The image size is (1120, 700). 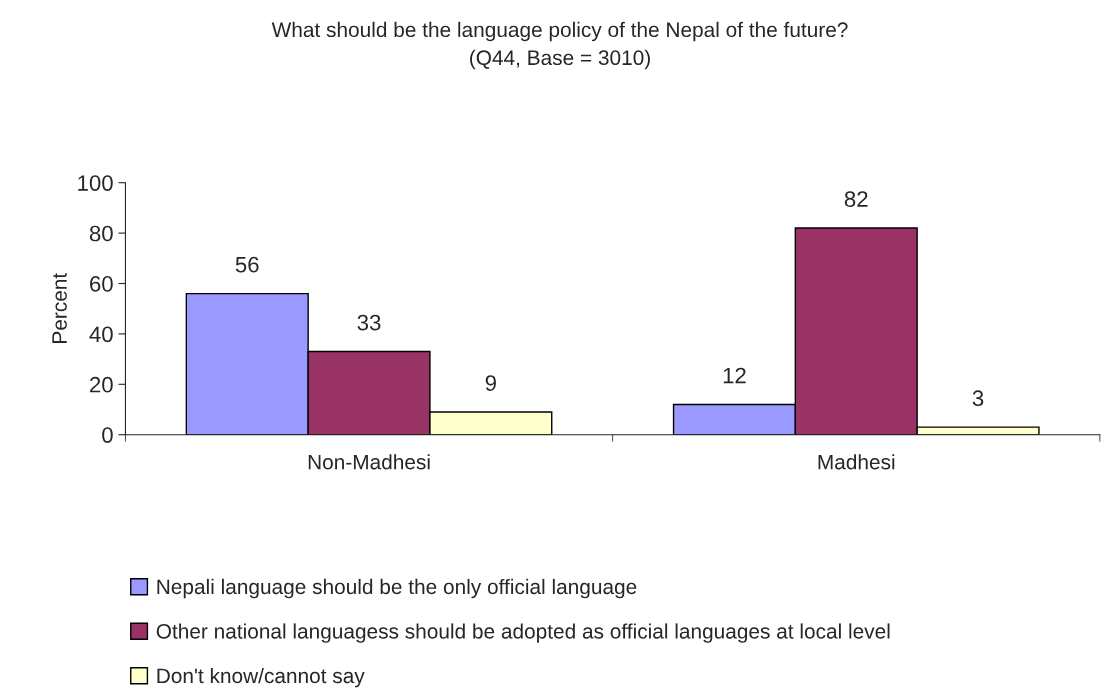 What do you see at coordinates (101, 334) in the screenshot?
I see `y-tick-label: 40` at bounding box center [101, 334].